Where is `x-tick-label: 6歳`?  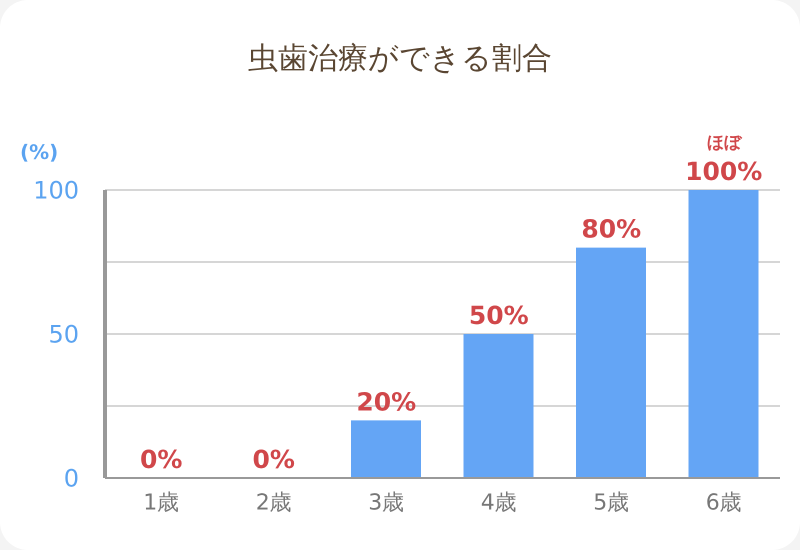 x-tick-label: 6歳 is located at coordinates (724, 503).